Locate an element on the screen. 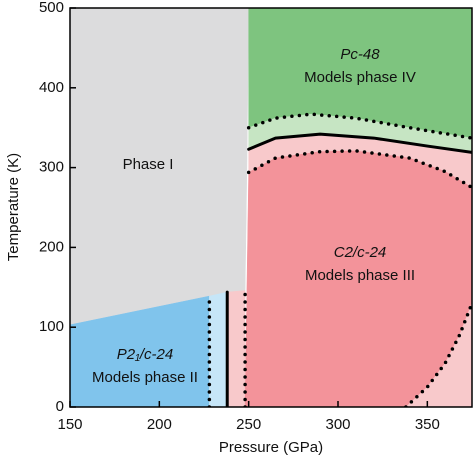 Image resolution: width=474 pixels, height=461 pixels. y-axis-title: Temperature (K) is located at coordinates (13, 207).